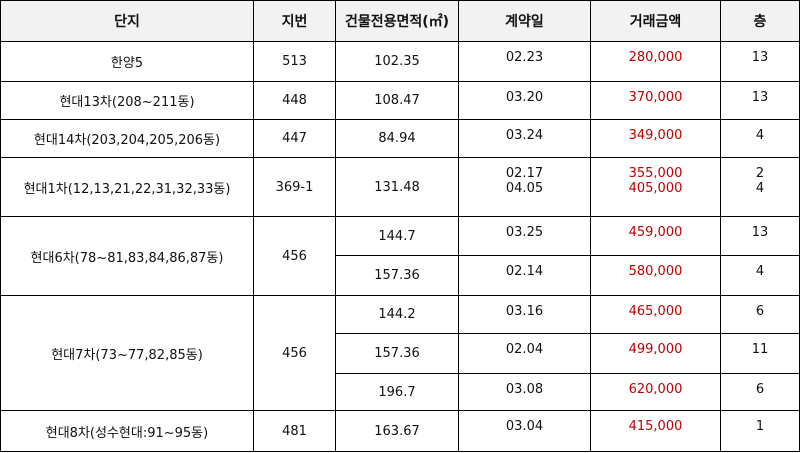 Image resolution: width=800 pixels, height=453 pixels. Describe the element at coordinates (294, 138) in the screenshot. I see `lot-cell: 447` at that location.